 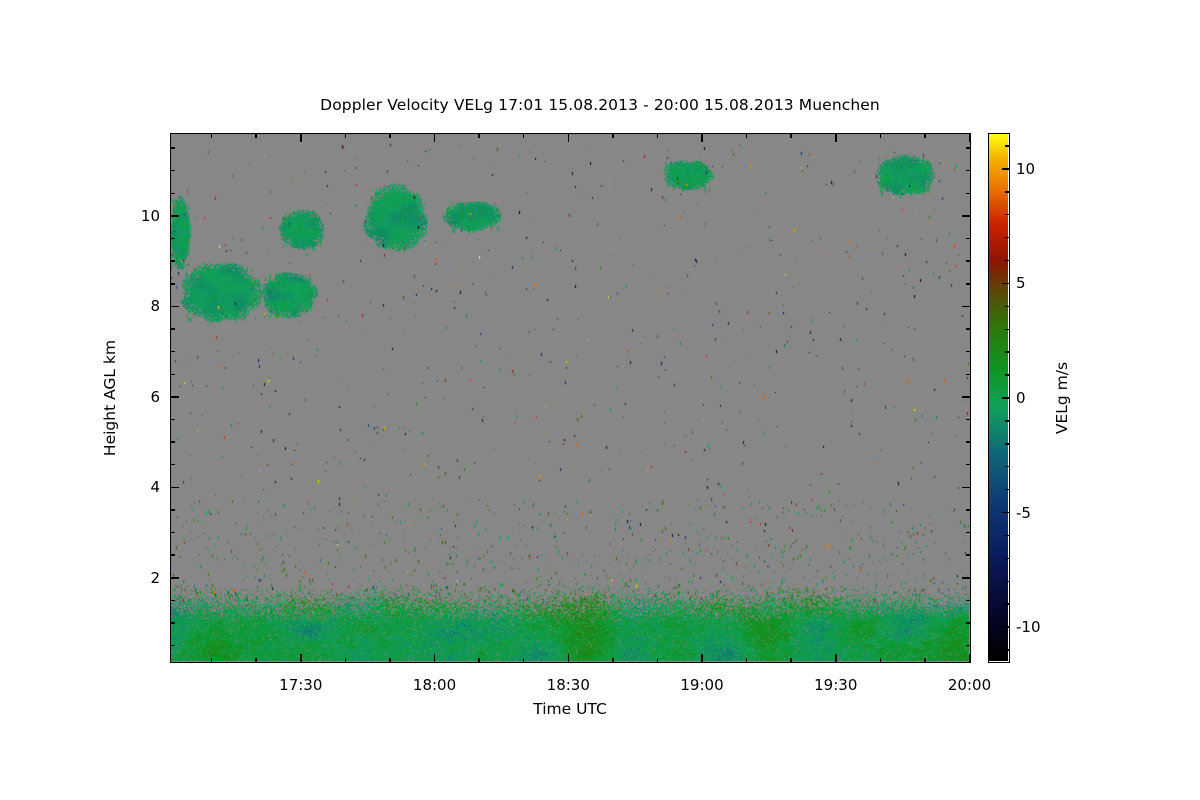 I want to click on x-tick-label: 19:30, so click(x=836, y=685).